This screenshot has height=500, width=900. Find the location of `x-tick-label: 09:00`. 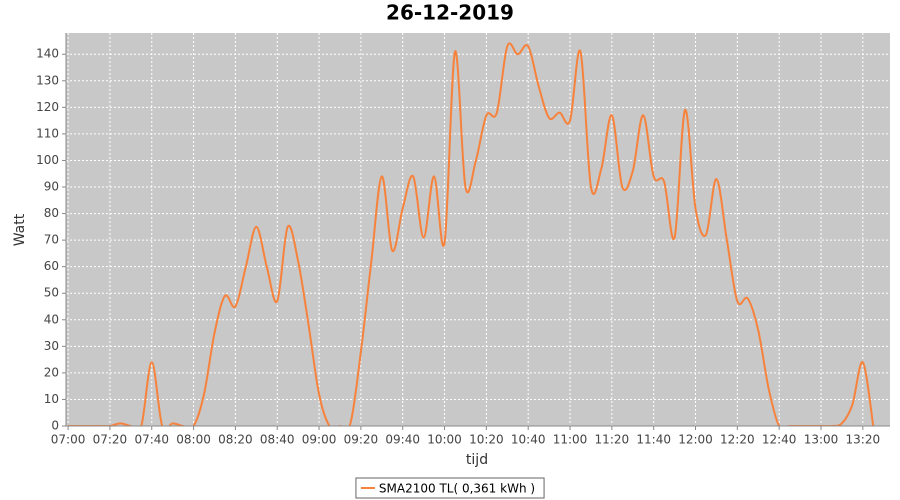

x-tick-label: 09:00 is located at coordinates (319, 440).